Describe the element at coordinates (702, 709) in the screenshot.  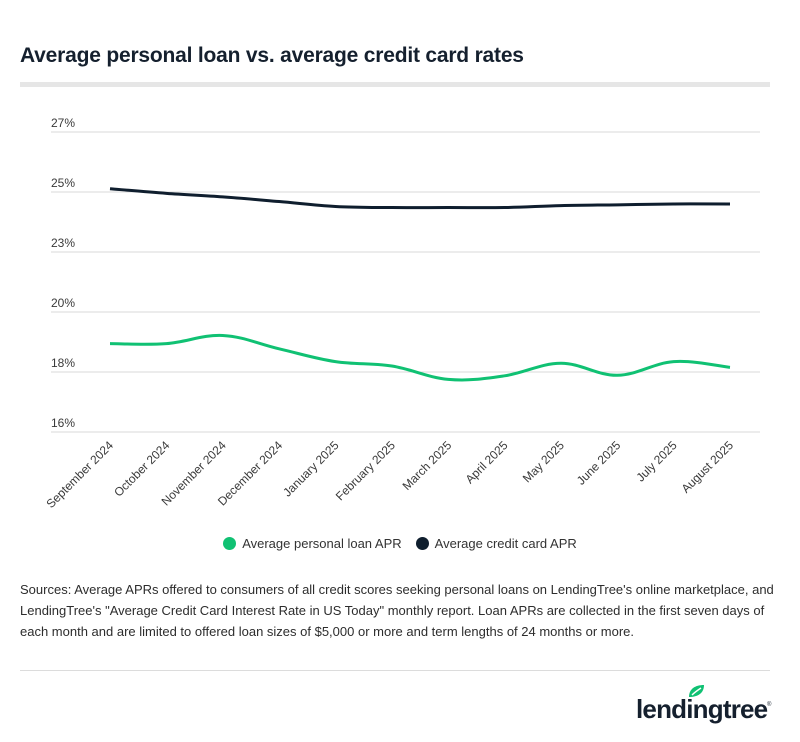
I see `logo-wordmark: lendingtree` at that location.